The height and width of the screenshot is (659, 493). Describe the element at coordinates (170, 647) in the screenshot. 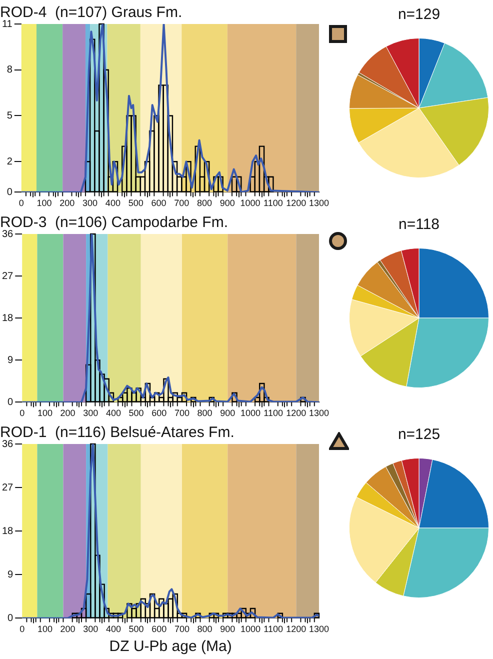

I see `x-axis-title: DZ U-Pb age (Ma)` at that location.